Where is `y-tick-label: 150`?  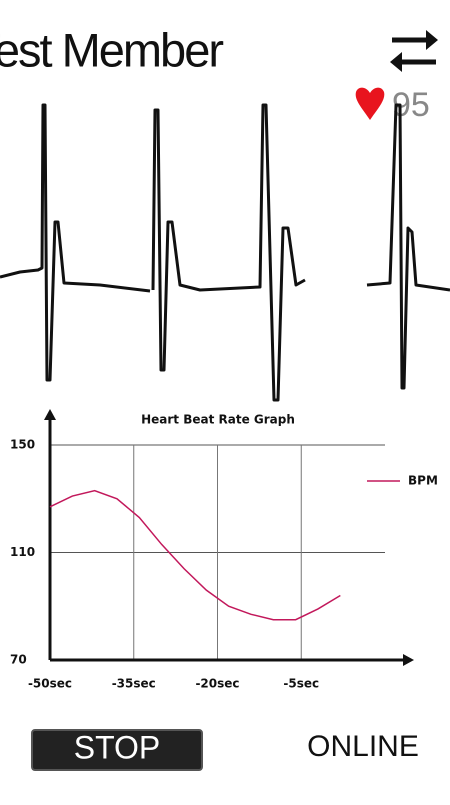 y-tick-label: 150 is located at coordinates (22, 445).